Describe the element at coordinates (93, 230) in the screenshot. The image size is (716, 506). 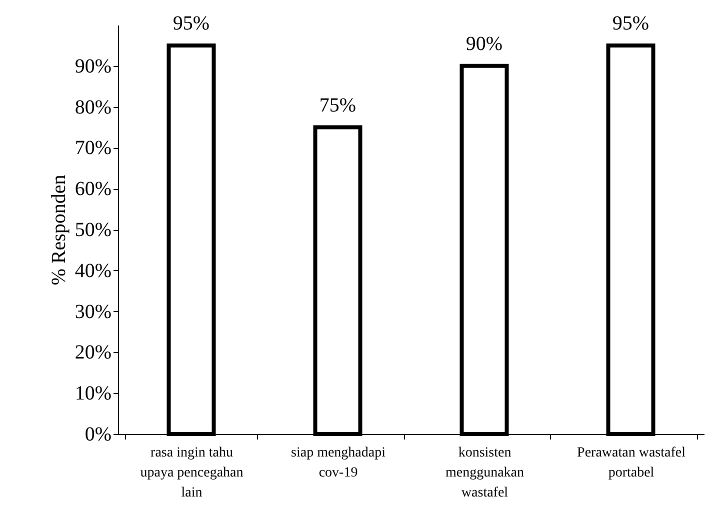
I see `y-tick-label: 50%` at that location.